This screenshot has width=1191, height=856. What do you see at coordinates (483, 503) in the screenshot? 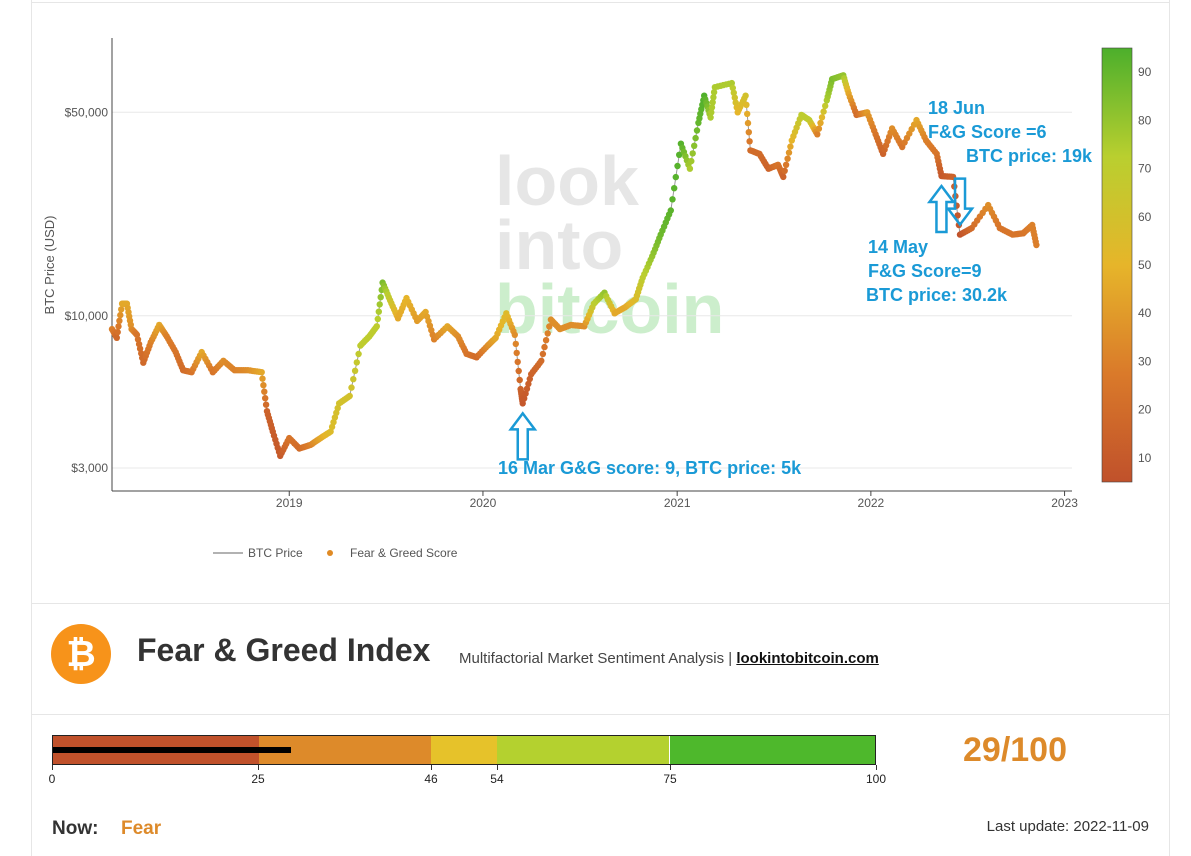
I see `x-tick-label: 2020` at bounding box center [483, 503].